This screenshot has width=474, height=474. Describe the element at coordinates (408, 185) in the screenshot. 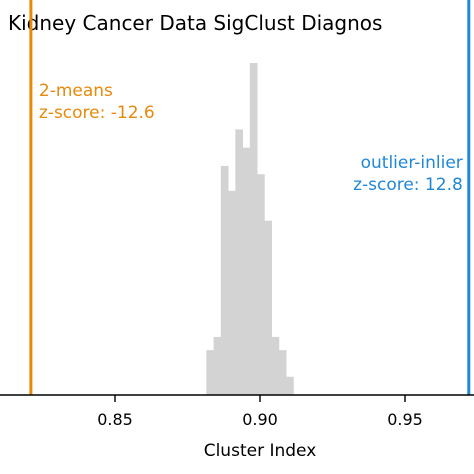

I see `reference-line-label: z-score: 12.8` at that location.